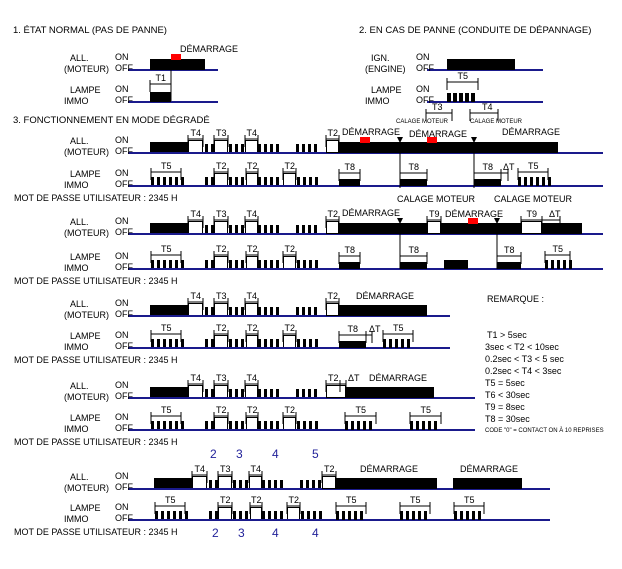 The height and width of the screenshot is (569, 622). I want to click on remark-item: 0.2sec < T4 < 3sec, so click(523, 371).